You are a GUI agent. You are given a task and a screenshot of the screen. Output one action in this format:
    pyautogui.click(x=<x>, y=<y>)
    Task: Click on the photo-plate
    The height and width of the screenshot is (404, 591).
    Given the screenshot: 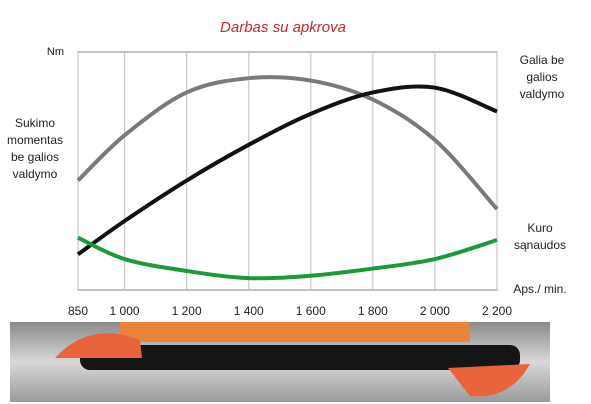 What is the action you would take?
    pyautogui.click(x=295, y=332)
    